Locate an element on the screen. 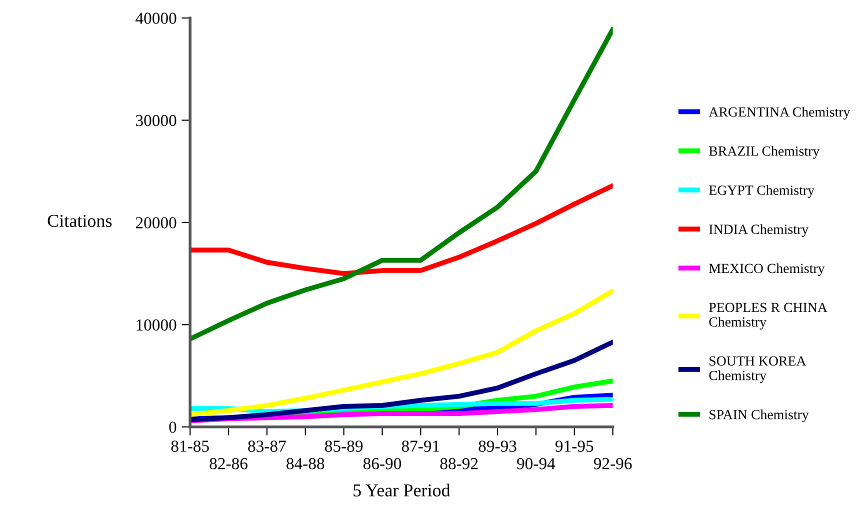 The height and width of the screenshot is (529, 868). y-tick-label: 30000 is located at coordinates (156, 120).